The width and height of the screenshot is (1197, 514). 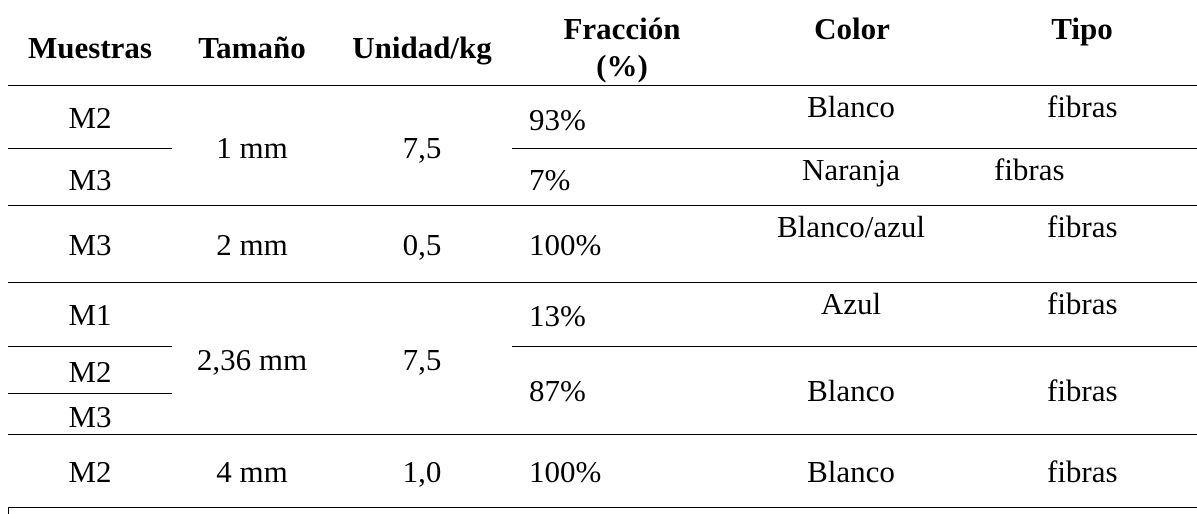 What do you see at coordinates (252, 471) in the screenshot?
I see `cell-tamano: 4 mm` at bounding box center [252, 471].